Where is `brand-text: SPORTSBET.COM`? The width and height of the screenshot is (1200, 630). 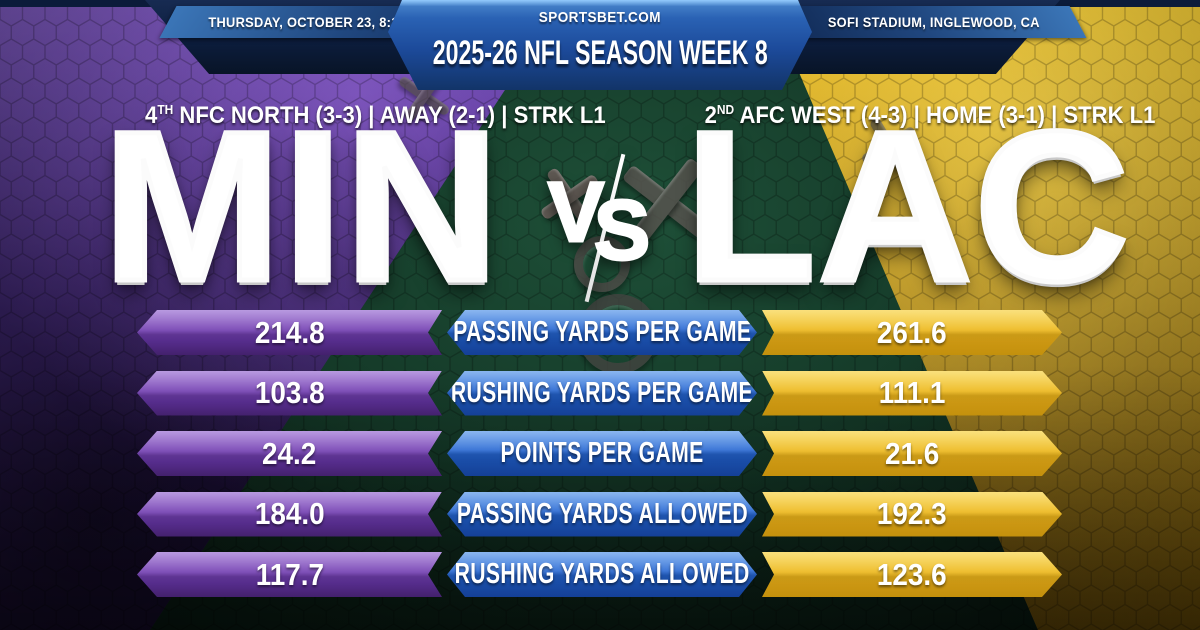 brand-text: SPORTSBET.COM is located at coordinates (600, 17).